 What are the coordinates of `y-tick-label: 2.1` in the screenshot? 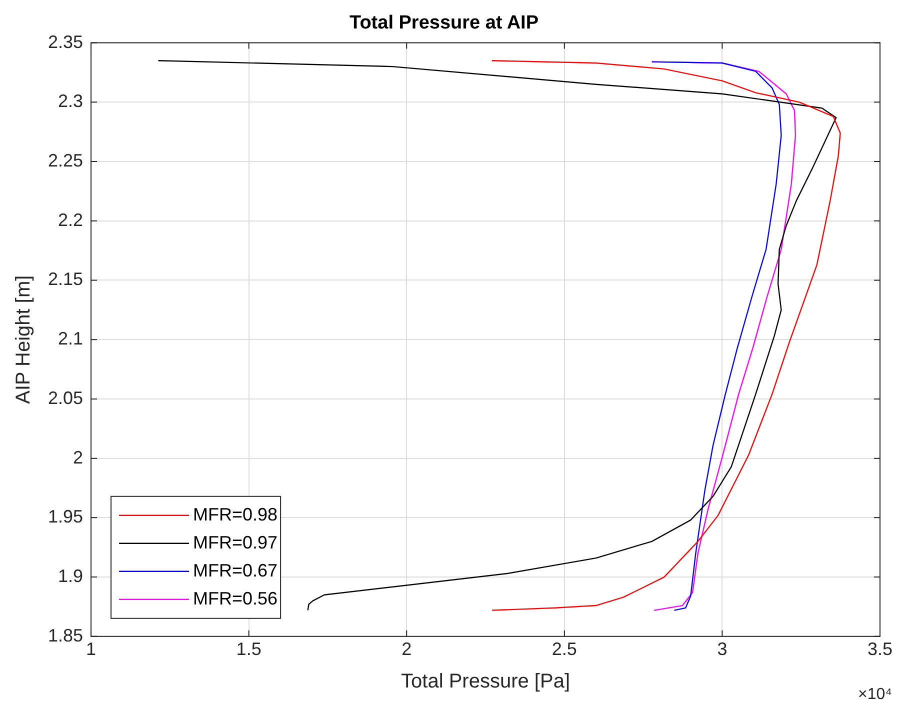 It's located at (71, 338).